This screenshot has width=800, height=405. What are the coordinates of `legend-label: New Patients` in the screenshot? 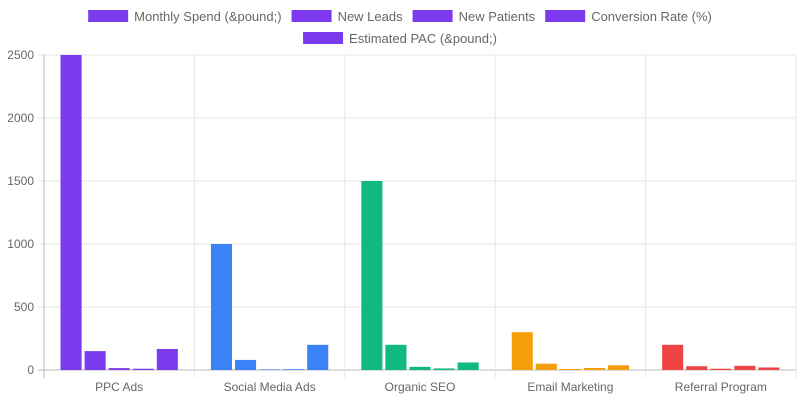 It's located at (497, 16).